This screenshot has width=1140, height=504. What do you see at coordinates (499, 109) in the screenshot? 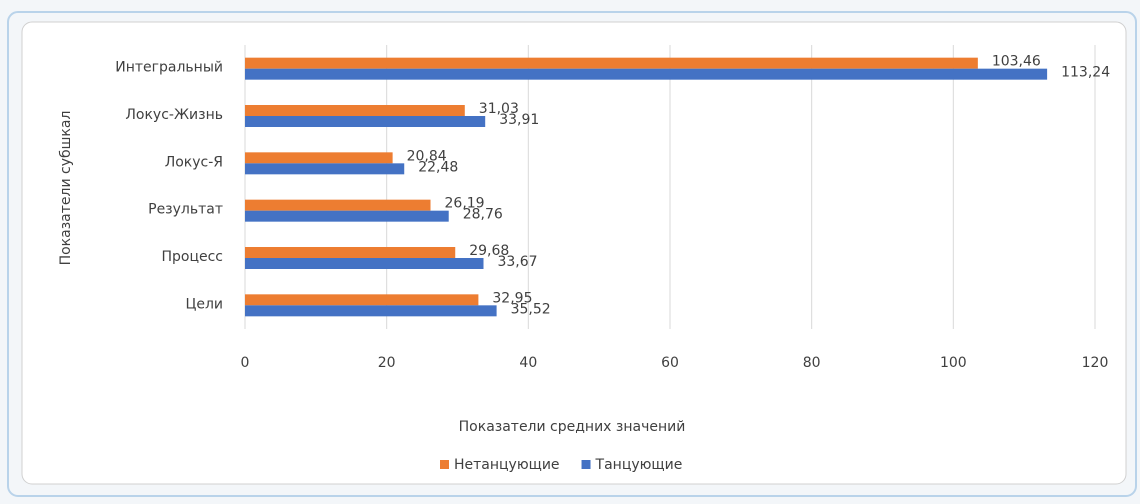
I see `data-label: 31,03` at bounding box center [499, 109].